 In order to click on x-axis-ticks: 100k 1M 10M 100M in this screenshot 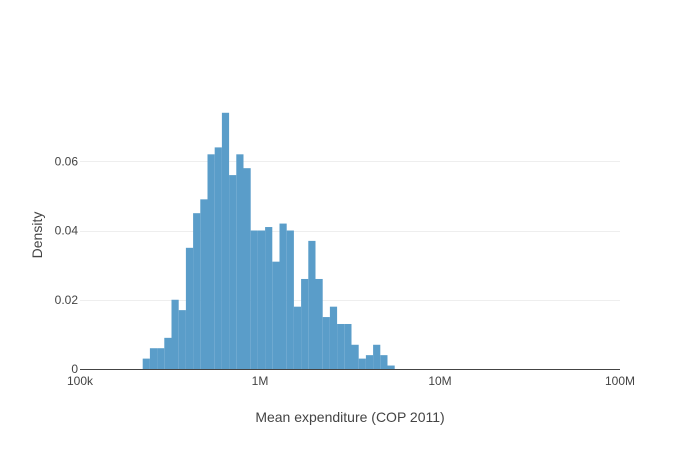, I will do `click(351, 381)`.